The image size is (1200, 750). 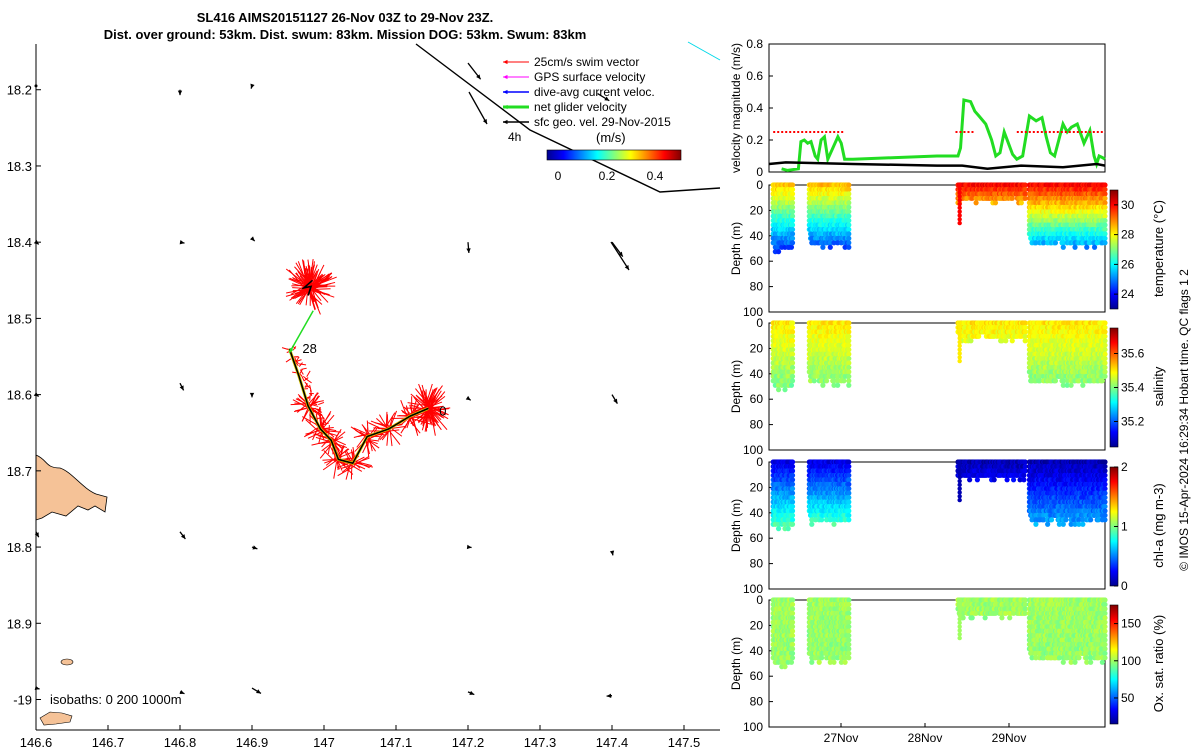 What do you see at coordinates (757, 287) in the screenshot?
I see `panel-y-tick-label: 80` at bounding box center [757, 287].